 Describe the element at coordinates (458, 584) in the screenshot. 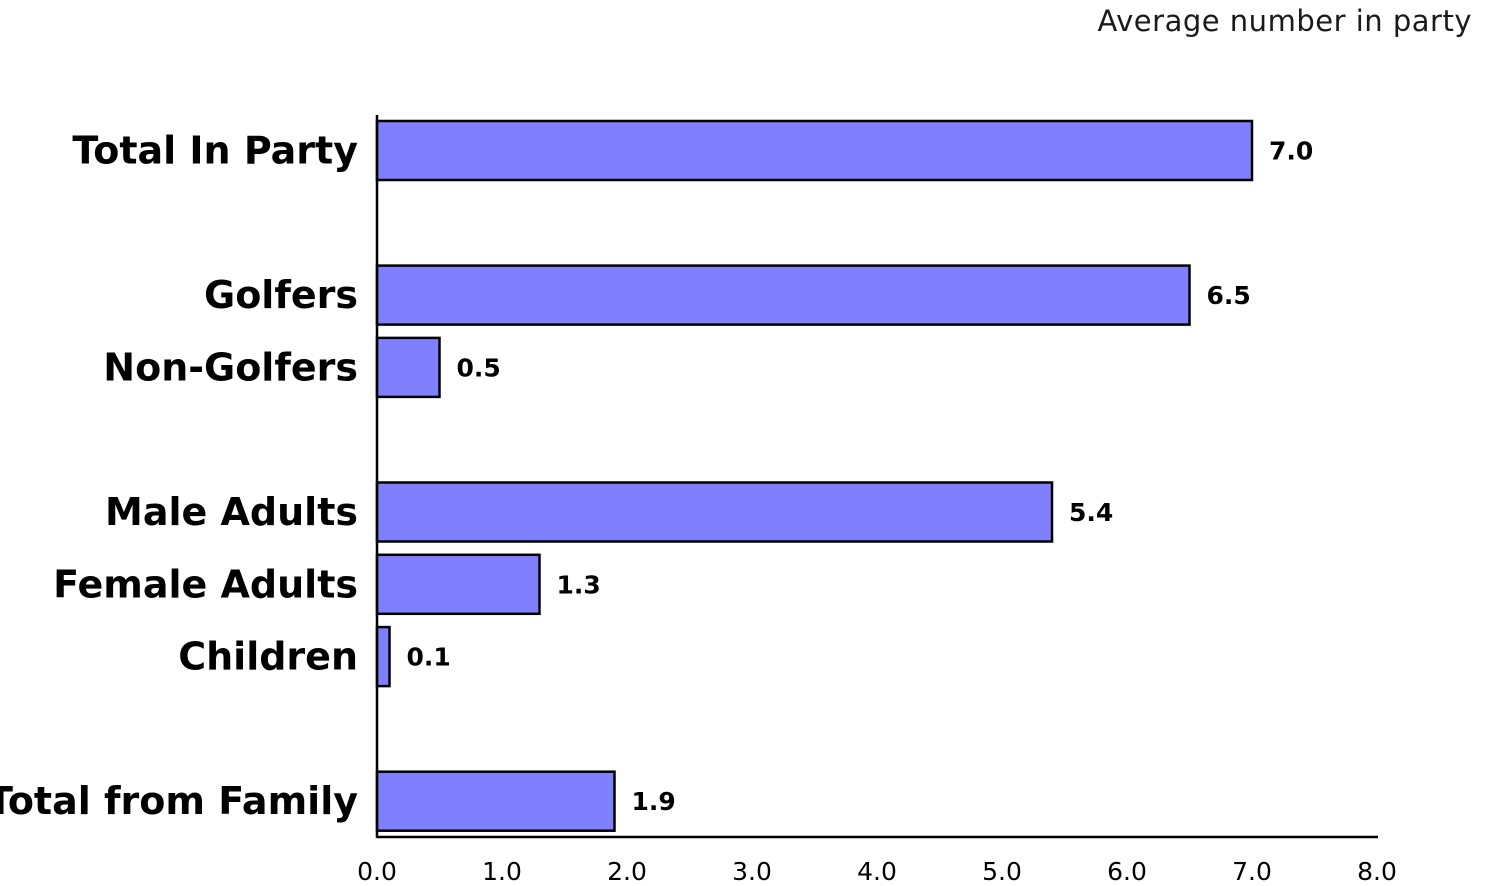

I see `bar-female-adults` at that location.